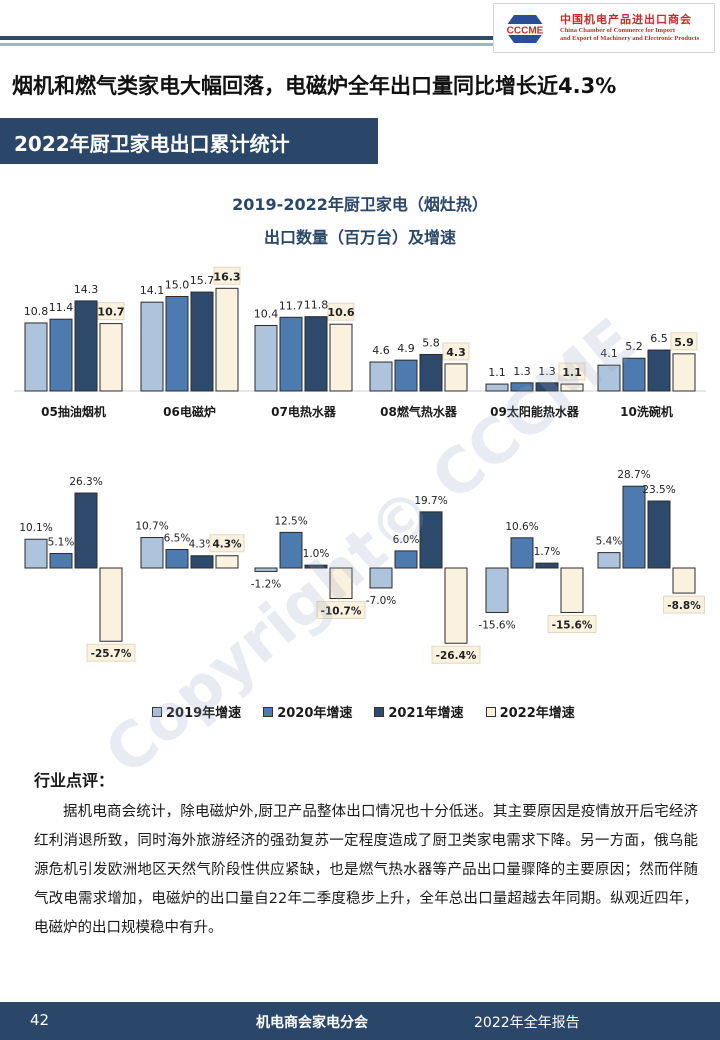 The width and height of the screenshot is (720, 1040). What do you see at coordinates (547, 552) in the screenshot?
I see `growth-data-label: 1.7%` at bounding box center [547, 552].